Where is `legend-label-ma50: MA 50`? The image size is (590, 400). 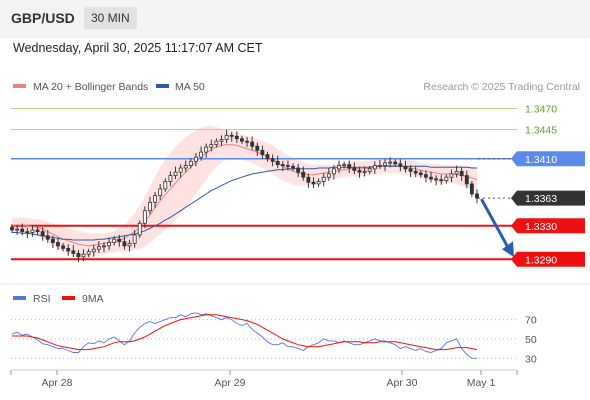
legend-label-ma50: MA 50 is located at coordinates (190, 87).